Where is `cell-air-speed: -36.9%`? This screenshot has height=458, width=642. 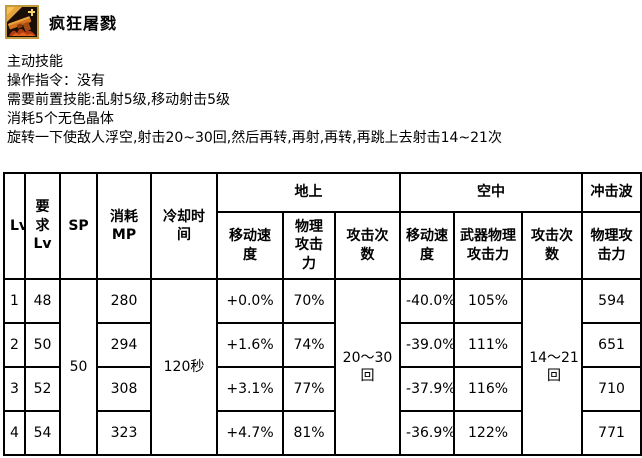
cell-air-speed: -36.9% is located at coordinates (427, 433).